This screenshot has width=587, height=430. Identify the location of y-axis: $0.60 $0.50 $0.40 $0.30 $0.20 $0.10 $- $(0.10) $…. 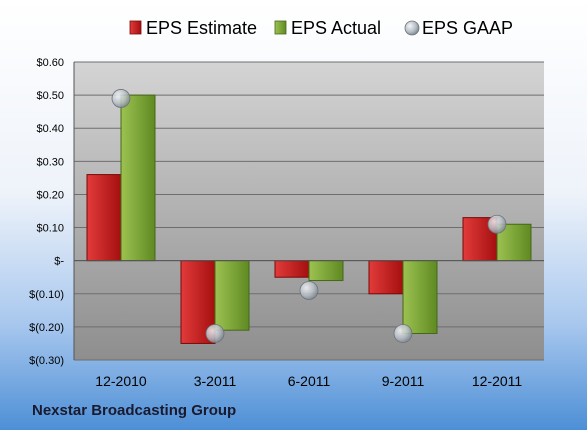
(52, 212).